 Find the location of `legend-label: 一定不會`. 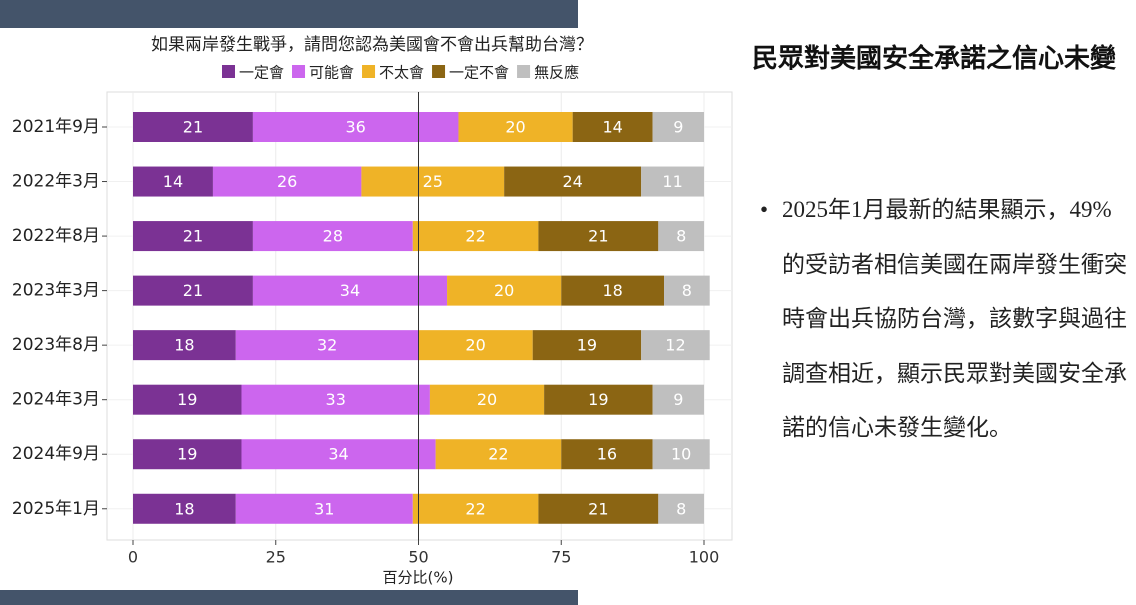

legend-label: 一定不會 is located at coordinates (479, 73).